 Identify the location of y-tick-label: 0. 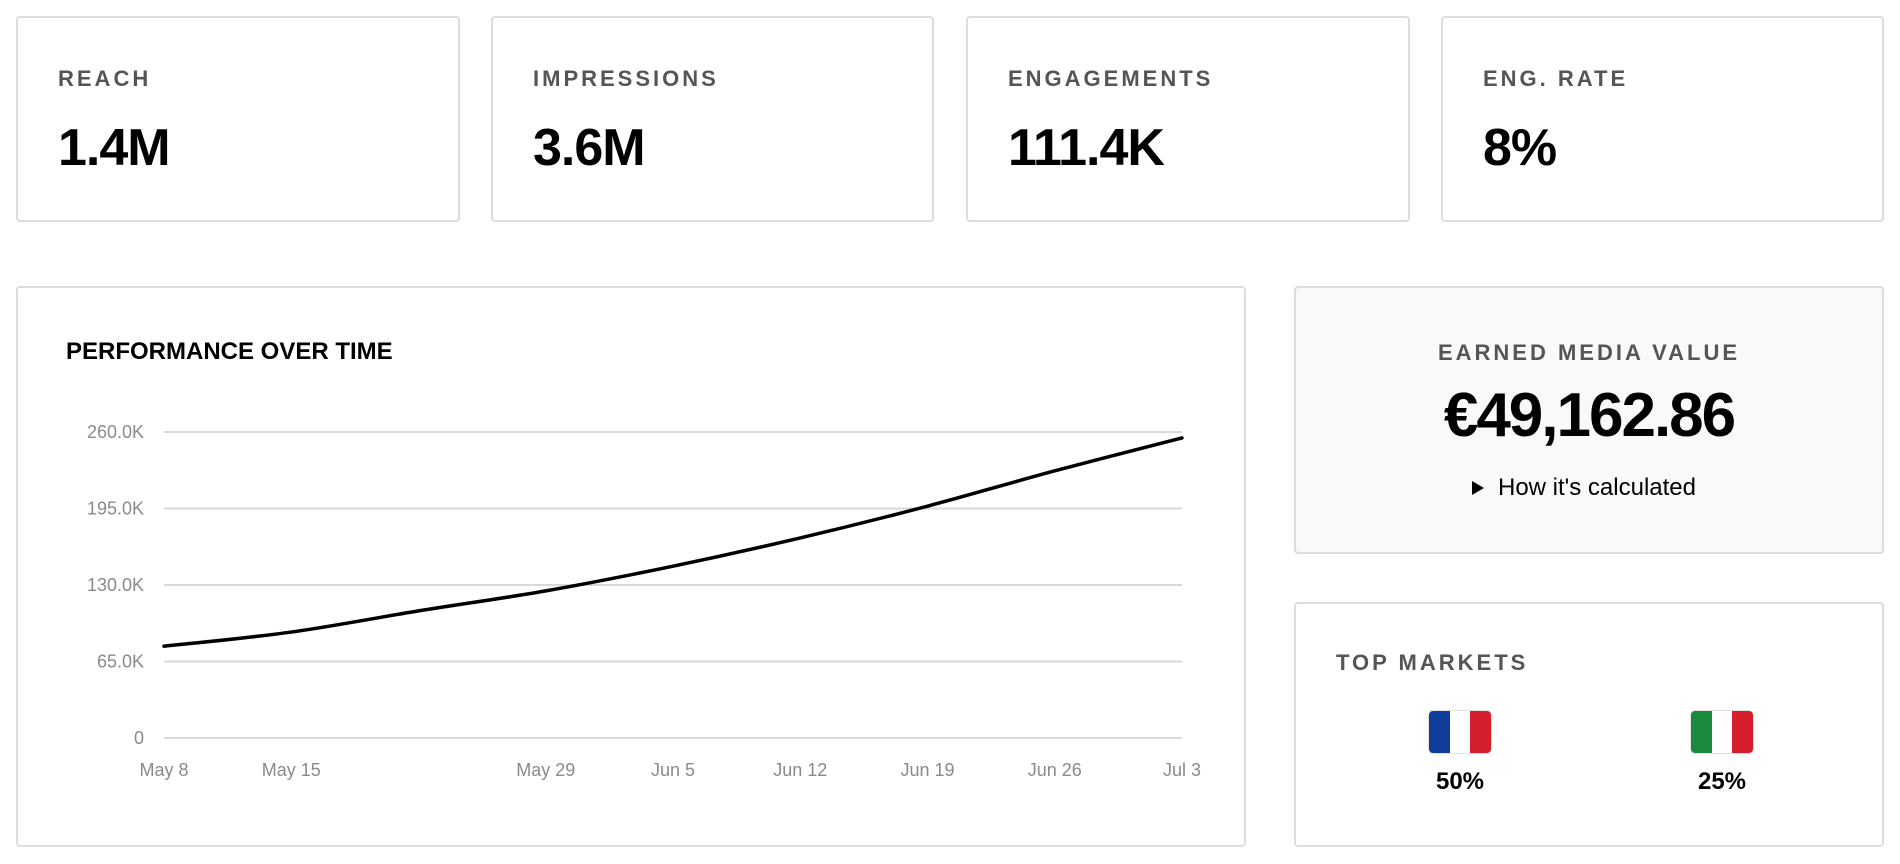
(139, 738).